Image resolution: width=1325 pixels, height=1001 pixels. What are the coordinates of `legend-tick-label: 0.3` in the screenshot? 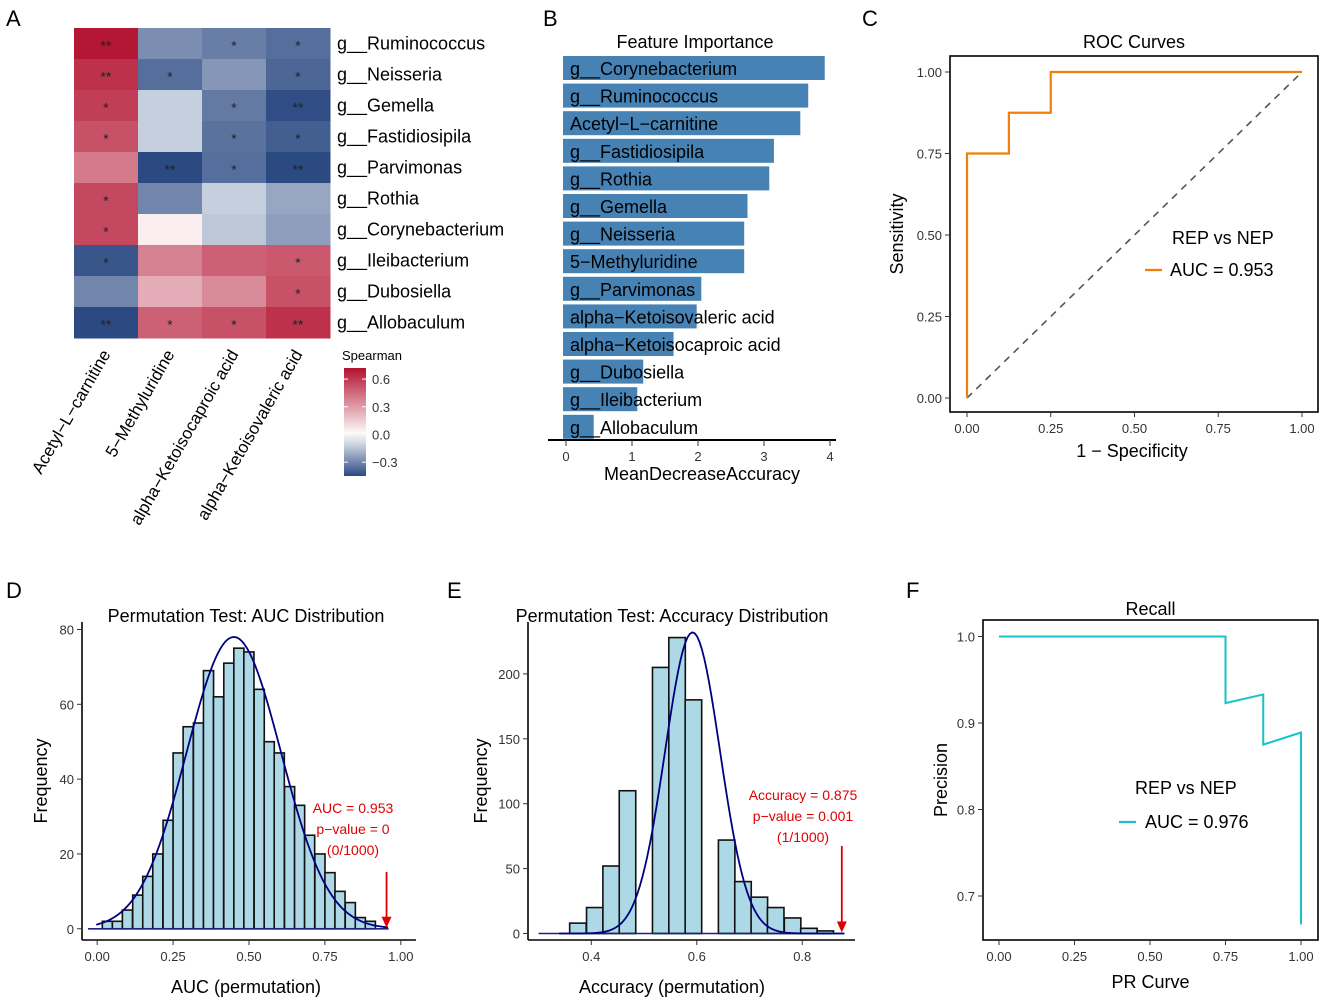 It's located at (381, 407).